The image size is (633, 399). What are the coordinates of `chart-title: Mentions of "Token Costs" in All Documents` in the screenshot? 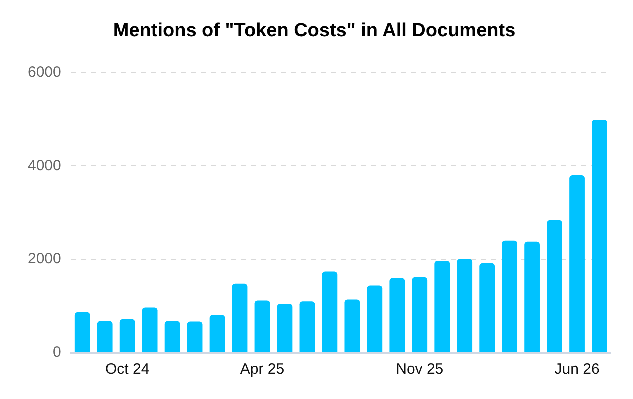 It's located at (314, 31).